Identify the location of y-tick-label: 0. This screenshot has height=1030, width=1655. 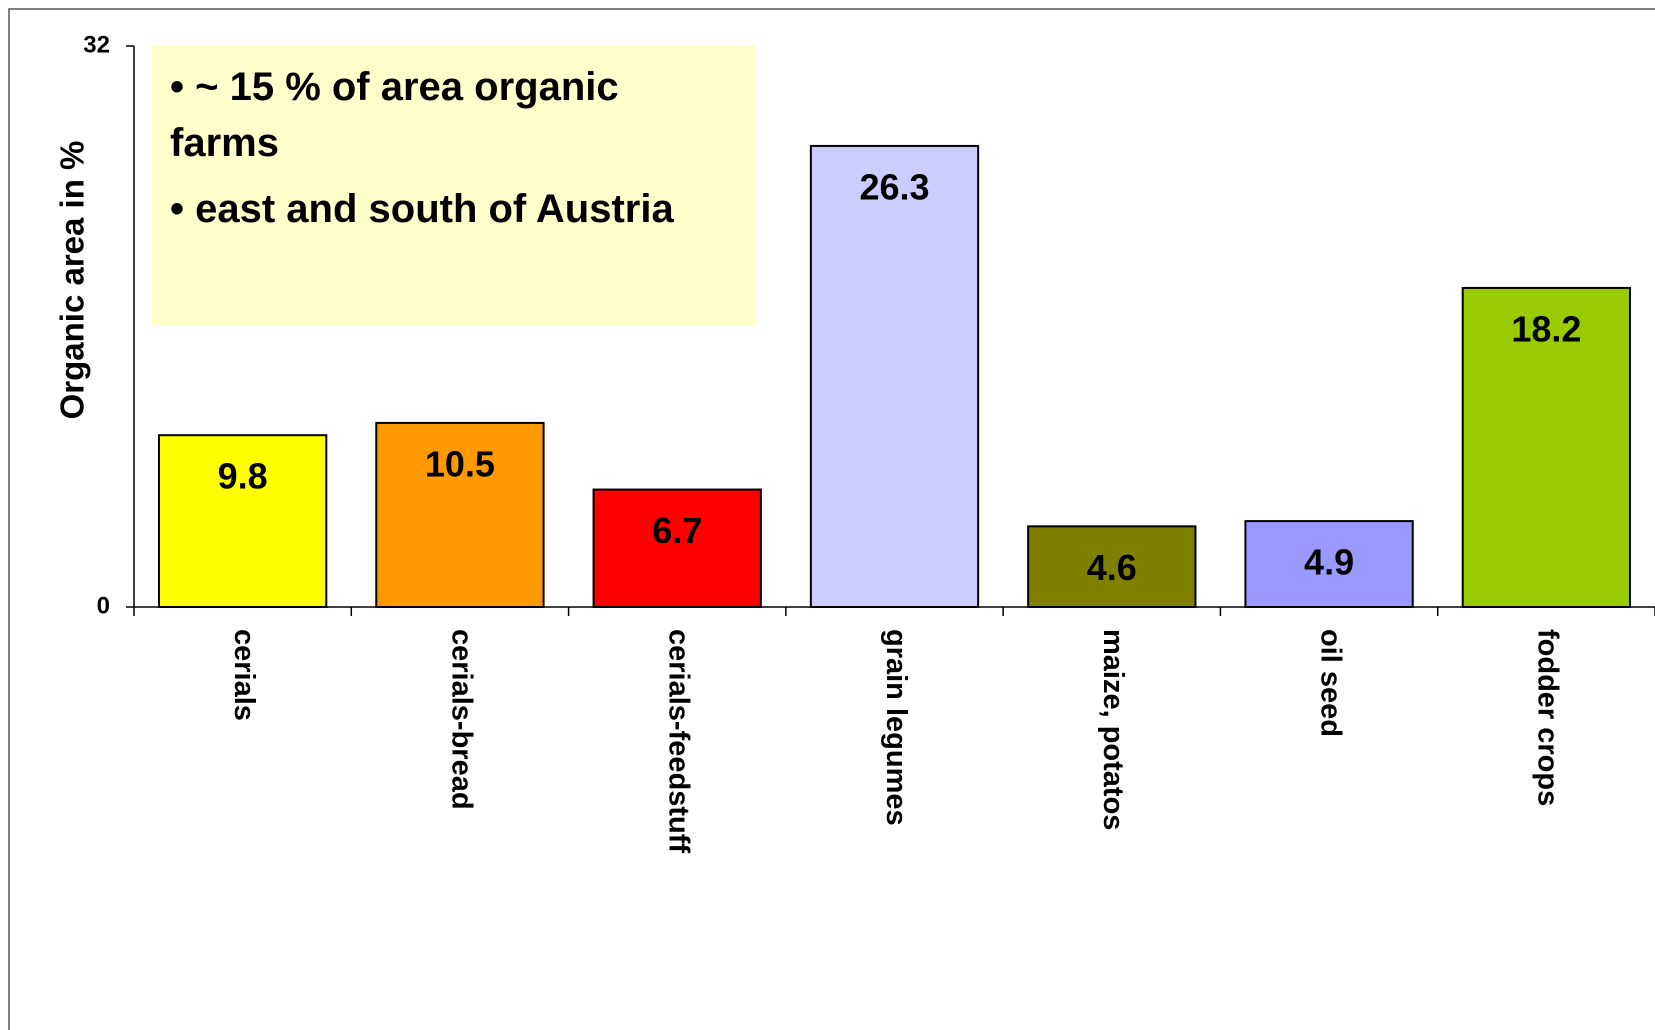
(103, 605).